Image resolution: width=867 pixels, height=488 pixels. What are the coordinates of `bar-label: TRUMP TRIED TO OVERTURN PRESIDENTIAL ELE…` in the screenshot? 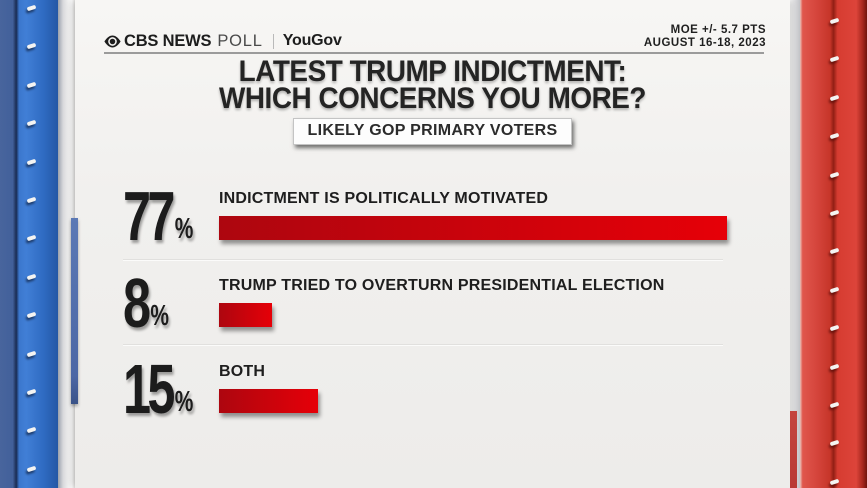 It's located at (442, 285).